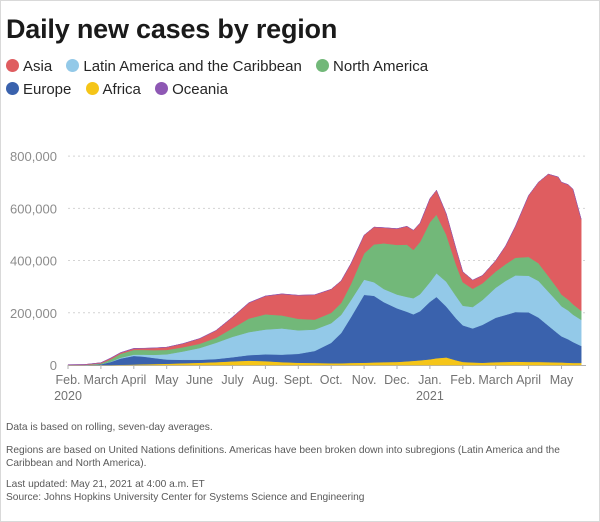 Image resolution: width=600 pixels, height=522 pixels. Describe the element at coordinates (266, 380) in the screenshot. I see `x-tick-label: Aug.` at that location.